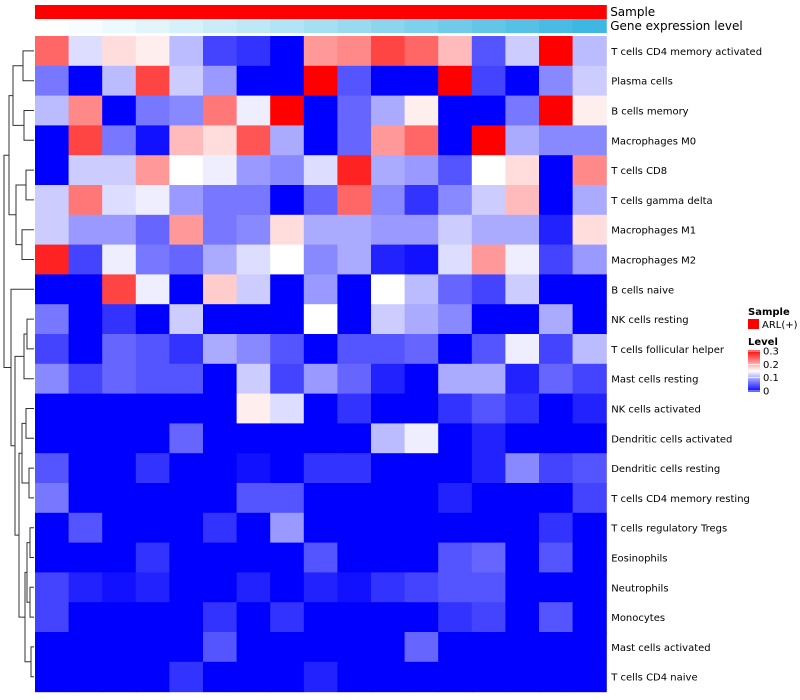  I want to click on legend: Sample ARL(+) Level 0.3 0.2 0.1 0, so click(773, 352).